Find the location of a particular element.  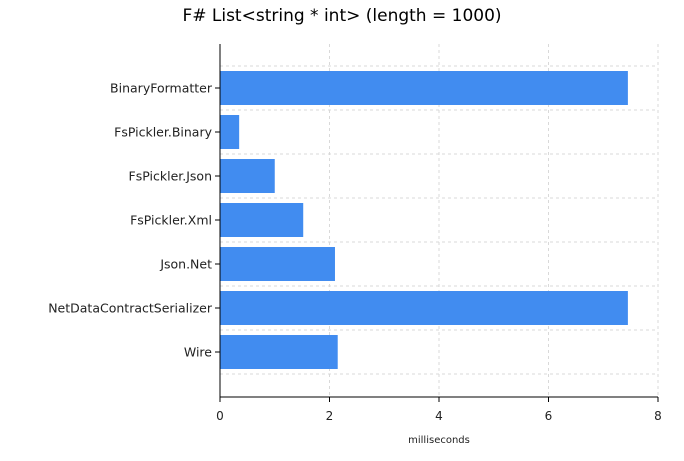

x-tick-label: 8 is located at coordinates (658, 416).